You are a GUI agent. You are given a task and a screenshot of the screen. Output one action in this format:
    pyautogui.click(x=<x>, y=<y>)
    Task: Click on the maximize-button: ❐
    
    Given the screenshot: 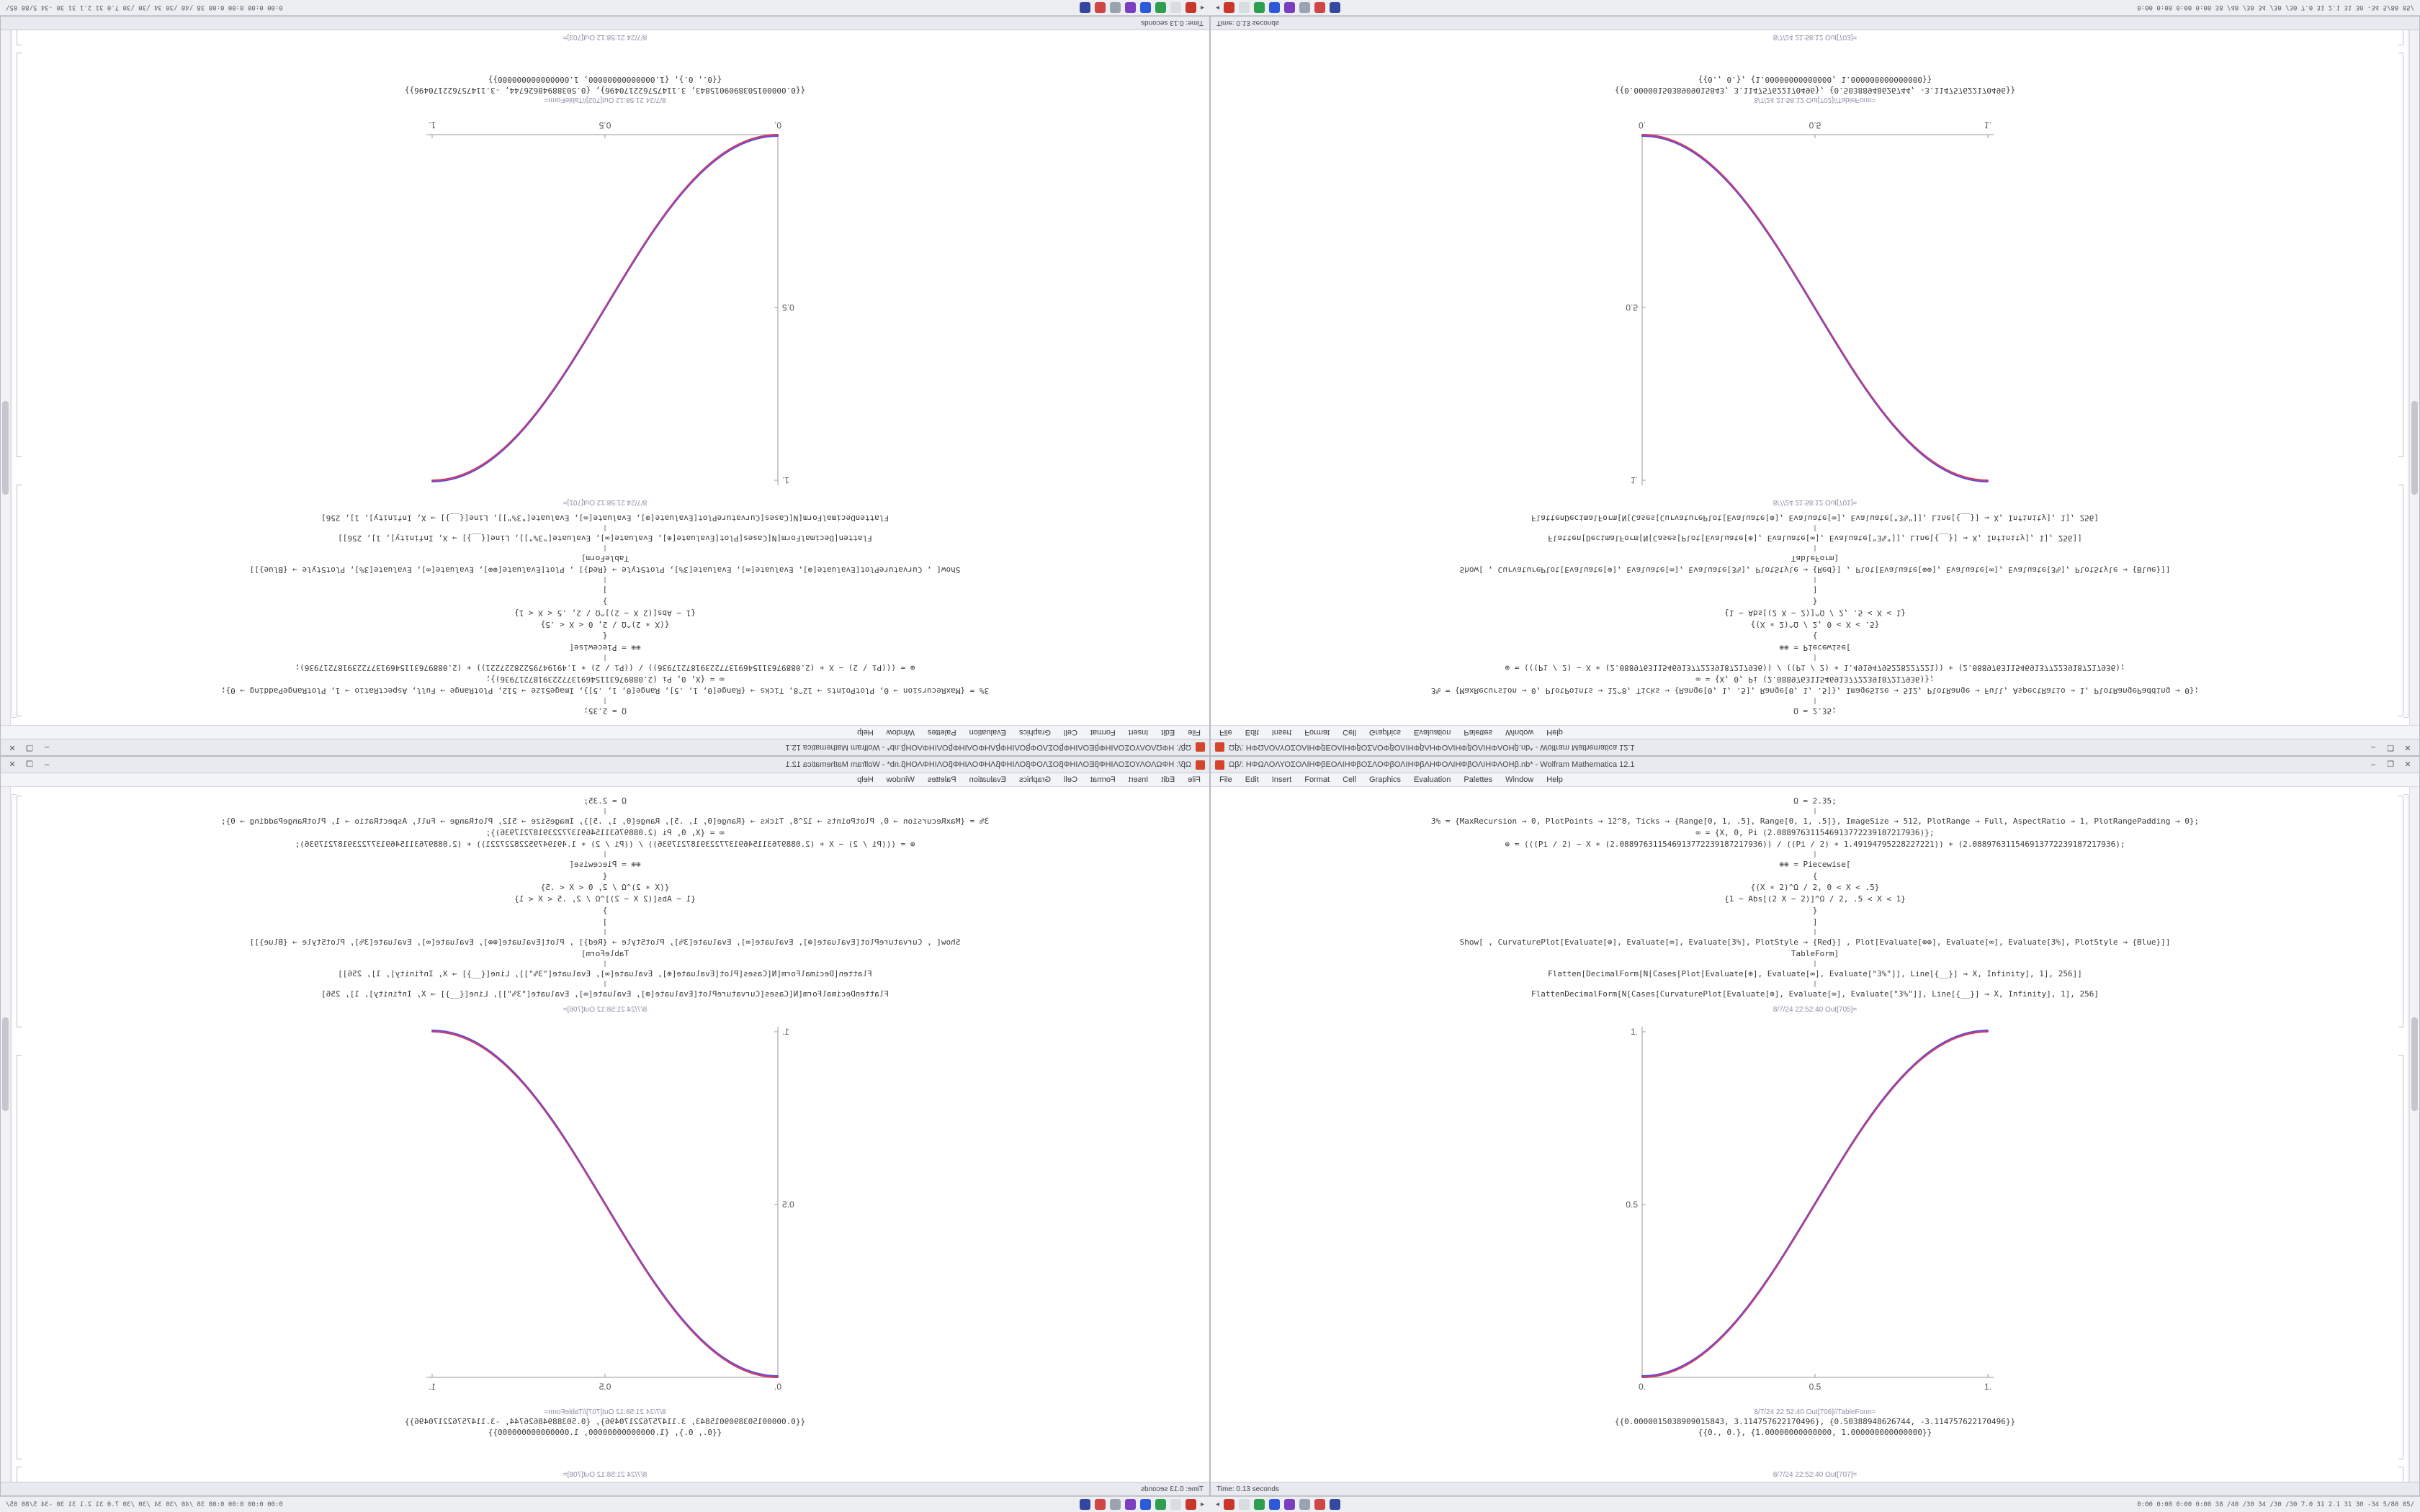 What is the action you would take?
    pyautogui.click(x=2390, y=764)
    